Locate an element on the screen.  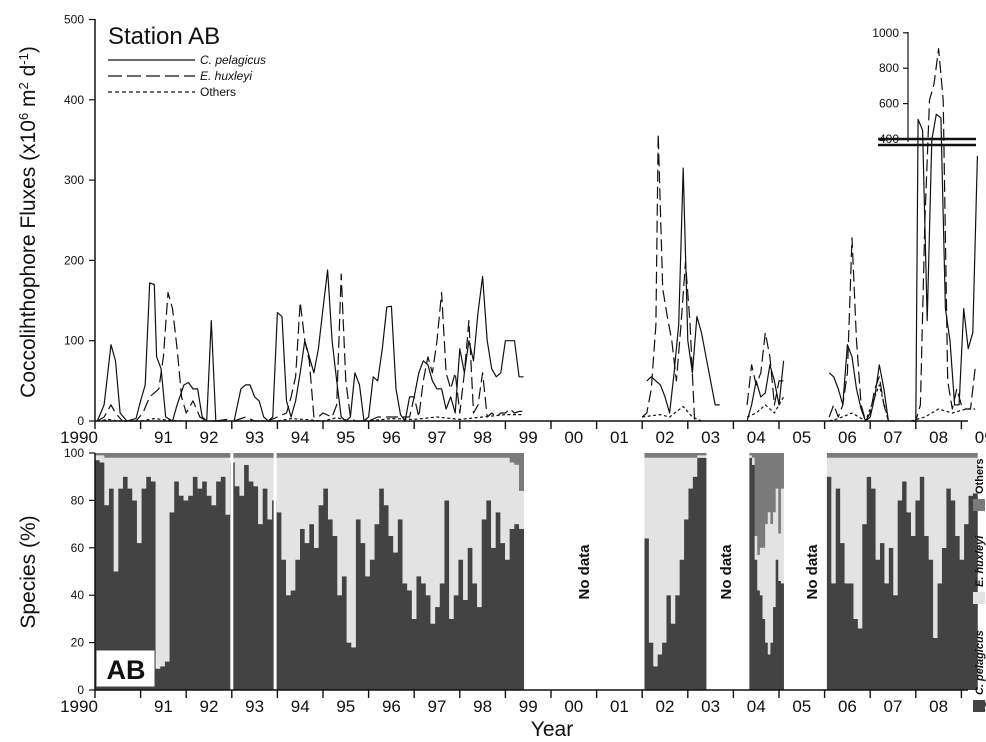
flux-y-tick-label: 500 is located at coordinates (74, 20).